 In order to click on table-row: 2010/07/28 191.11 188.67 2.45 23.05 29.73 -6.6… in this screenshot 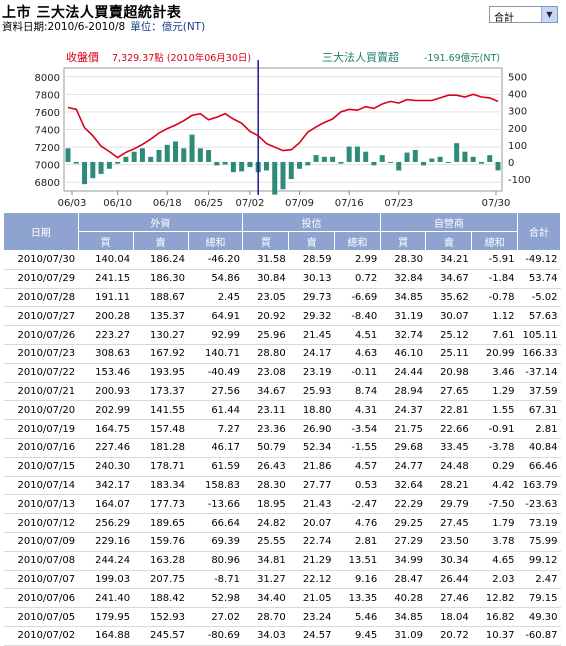, I will do `click(282, 298)`.